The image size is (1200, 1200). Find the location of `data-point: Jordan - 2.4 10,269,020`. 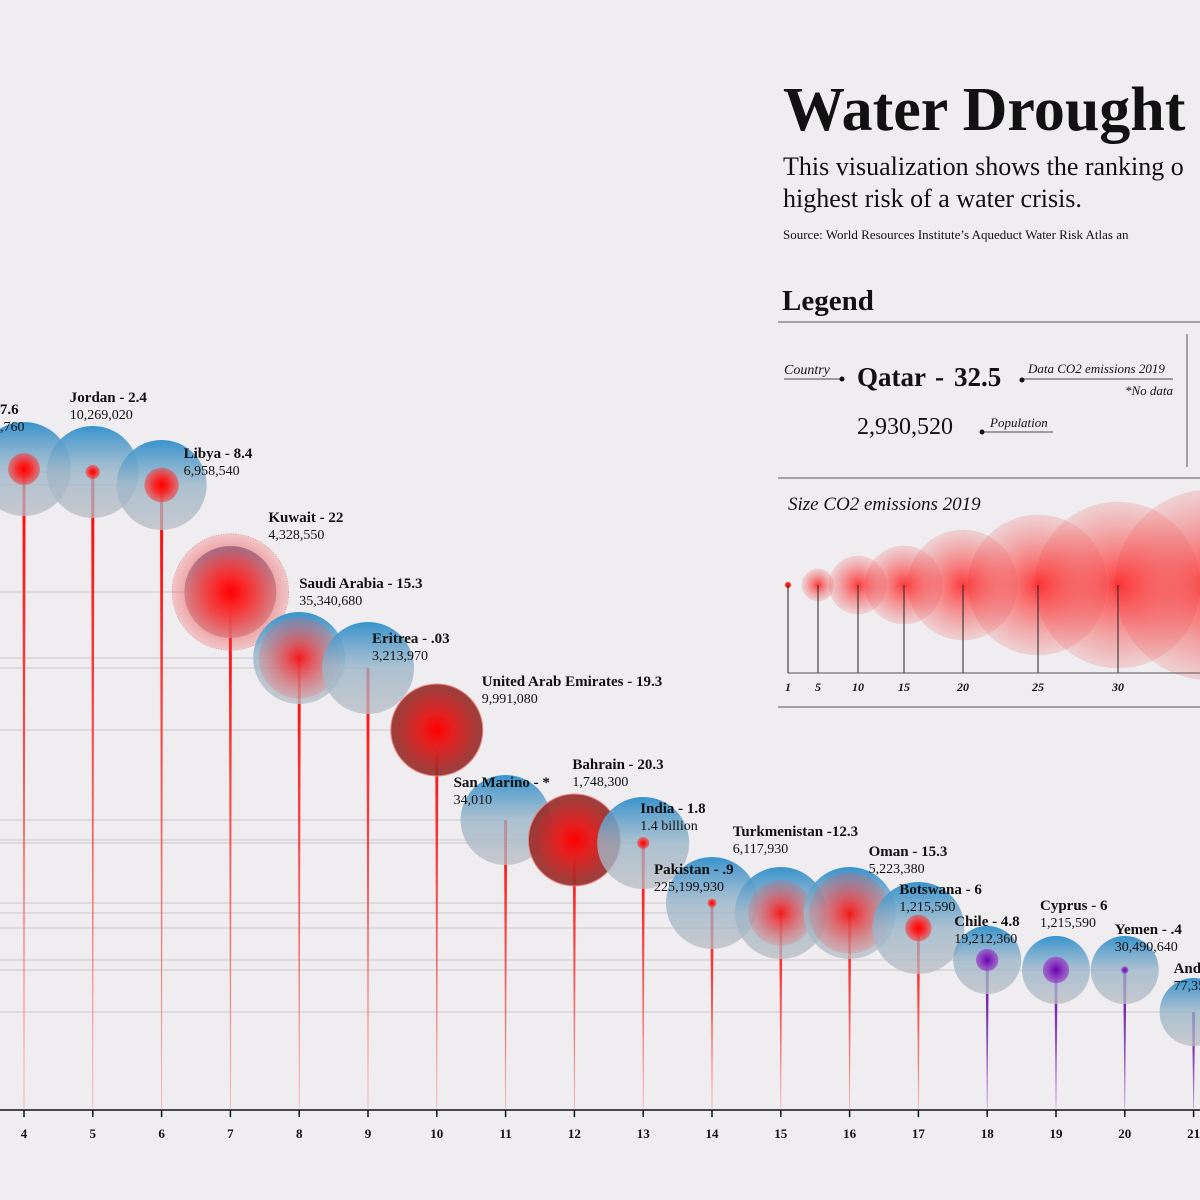

data-point: Jordan - 2.4 10,269,020 is located at coordinates (97, 749).